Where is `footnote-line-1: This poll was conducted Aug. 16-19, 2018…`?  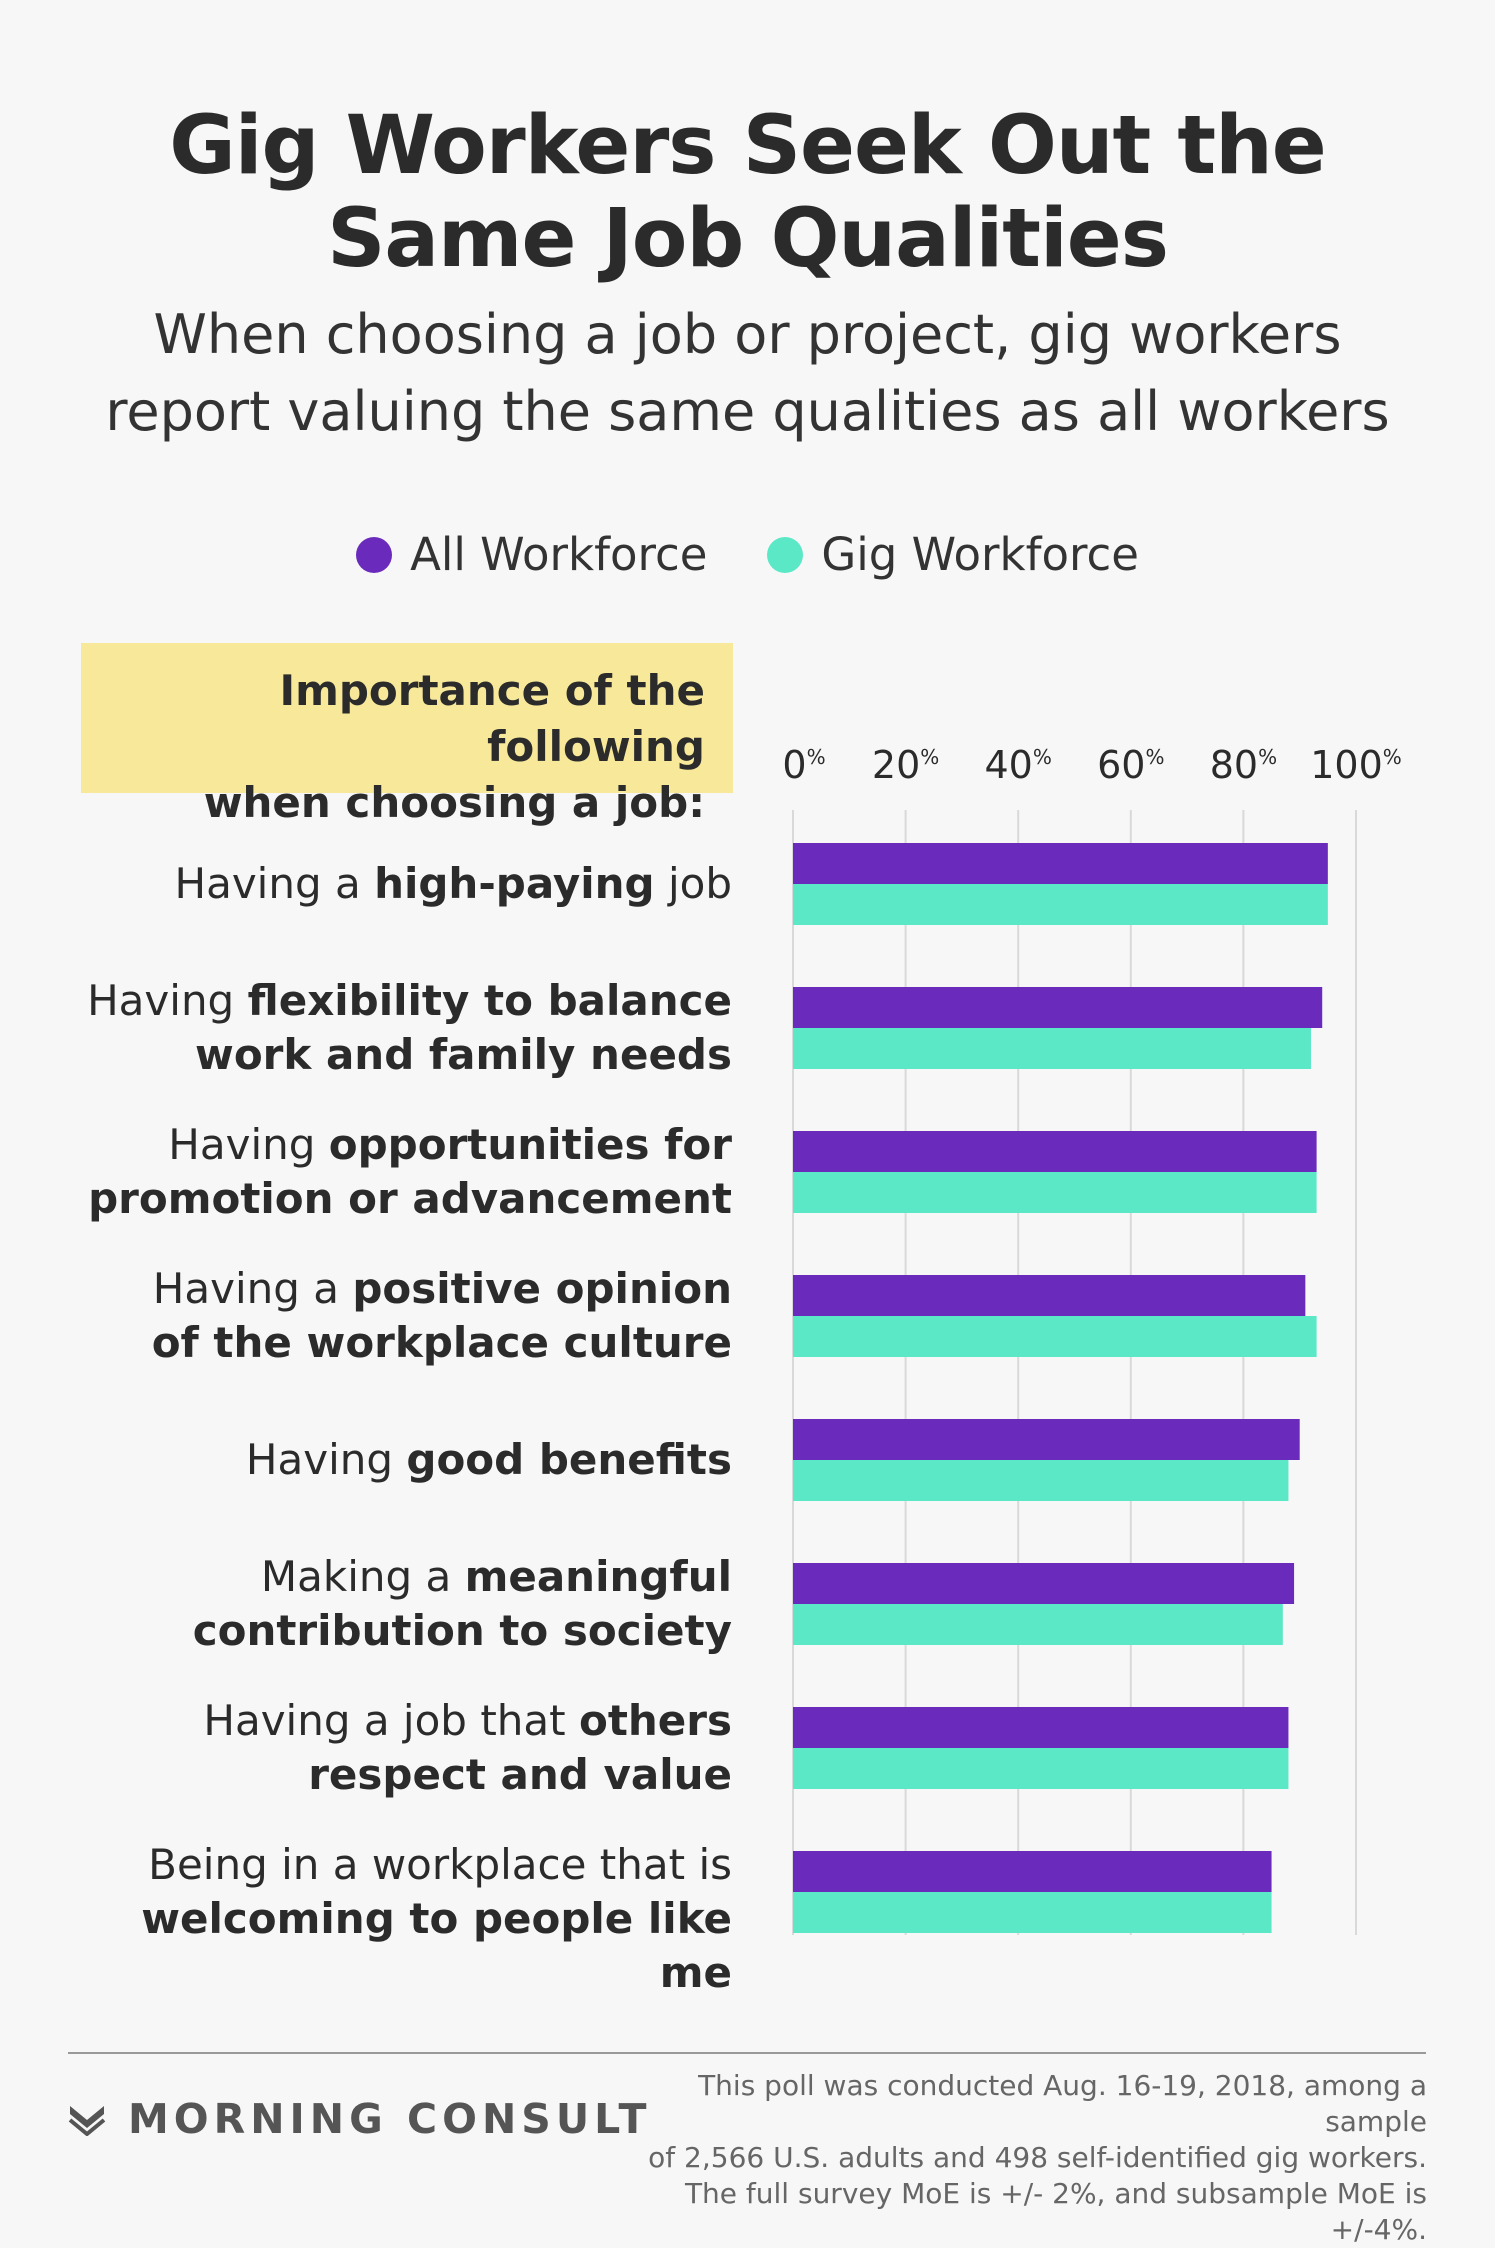
footnote-line-1: This poll was conducted Aug. 16-19, 2018… is located at coordinates (1062, 2103).